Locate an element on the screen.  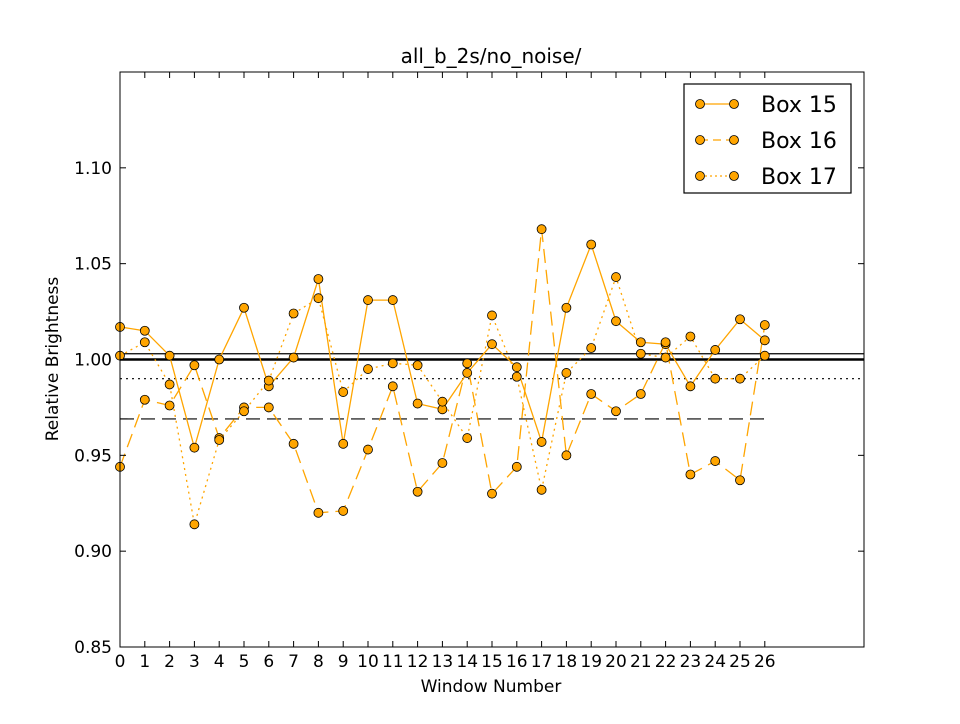
x-tick-label: 25 is located at coordinates (740, 662).